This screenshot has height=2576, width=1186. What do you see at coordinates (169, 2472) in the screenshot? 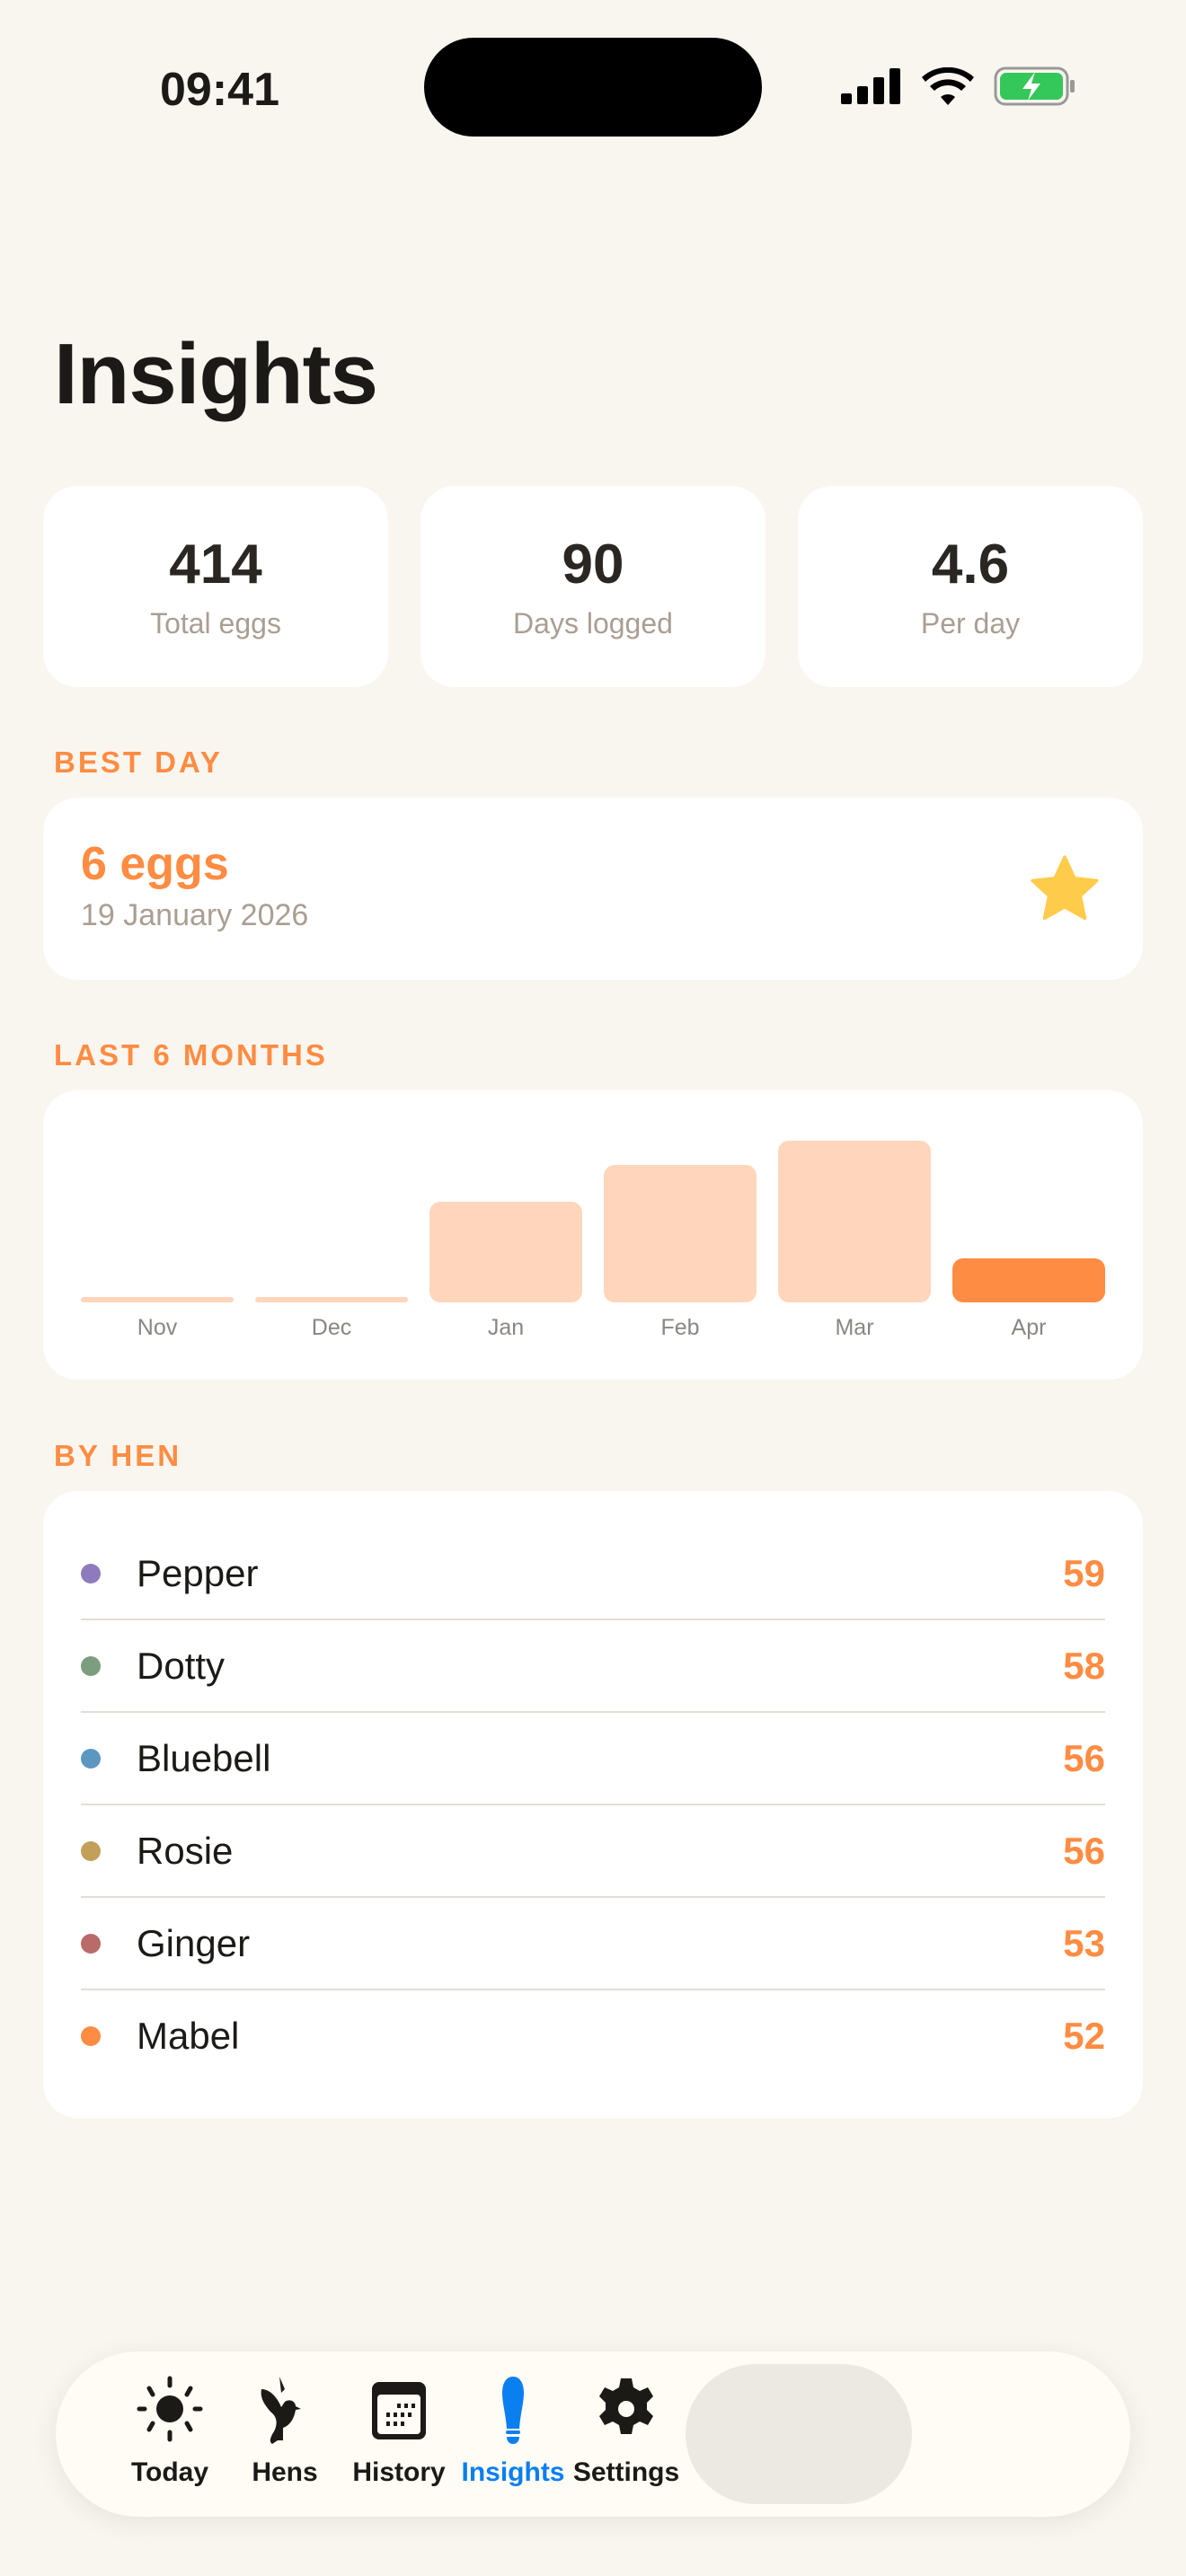
I see `tab-label: Today` at bounding box center [169, 2472].